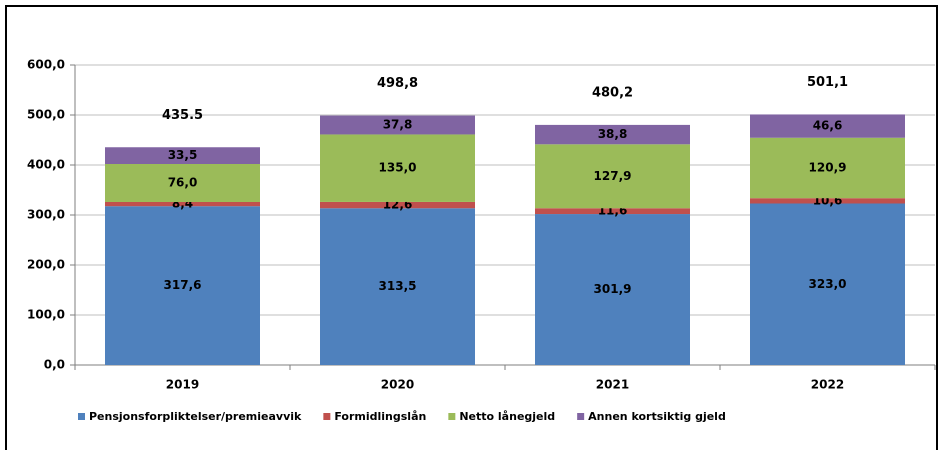  I want to click on x-tick-label: 2022, so click(827, 385).